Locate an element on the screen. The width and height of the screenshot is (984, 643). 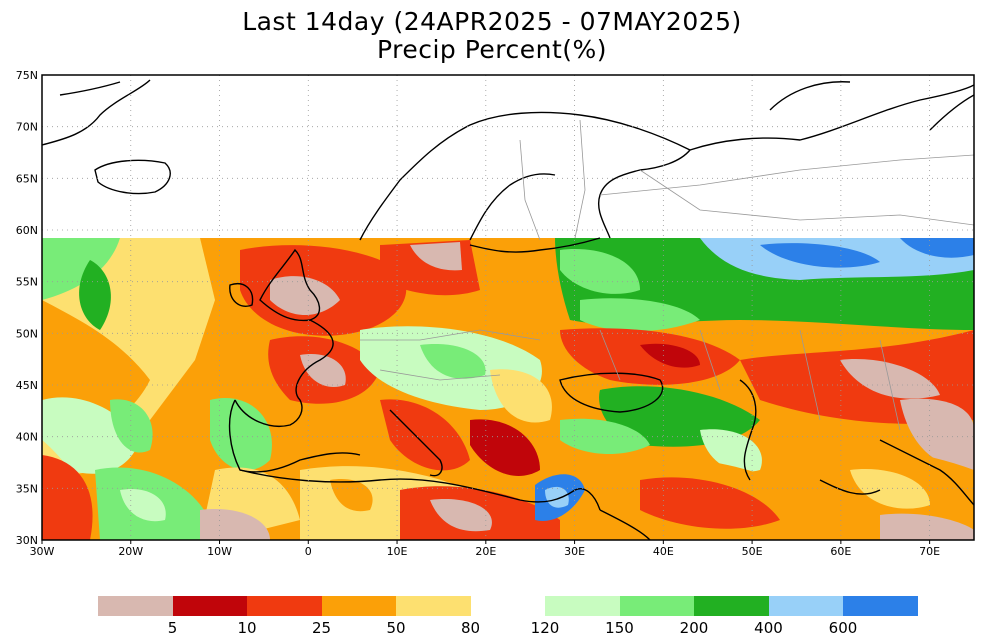
lat-tick-label: 50N is located at coordinates (27, 333).